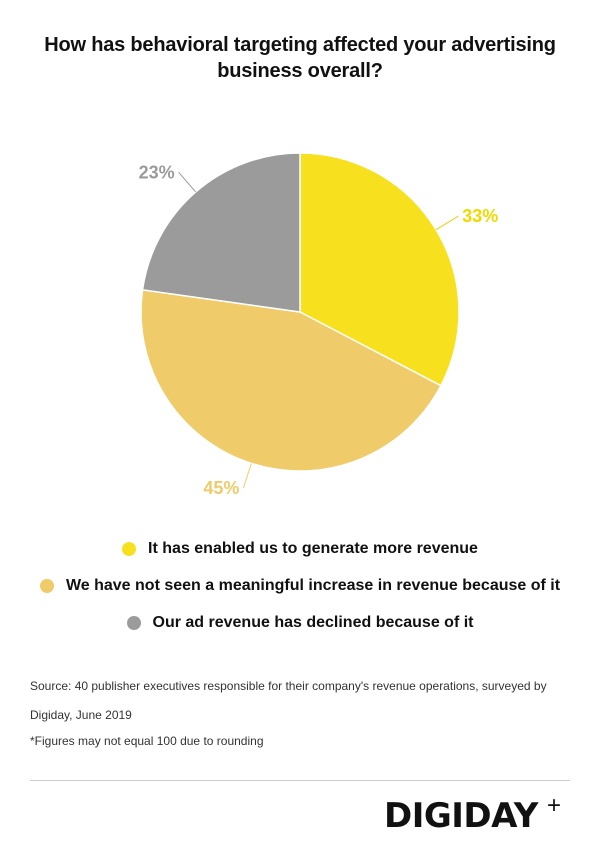  What do you see at coordinates (221, 488) in the screenshot?
I see `label-45: 45%` at bounding box center [221, 488].